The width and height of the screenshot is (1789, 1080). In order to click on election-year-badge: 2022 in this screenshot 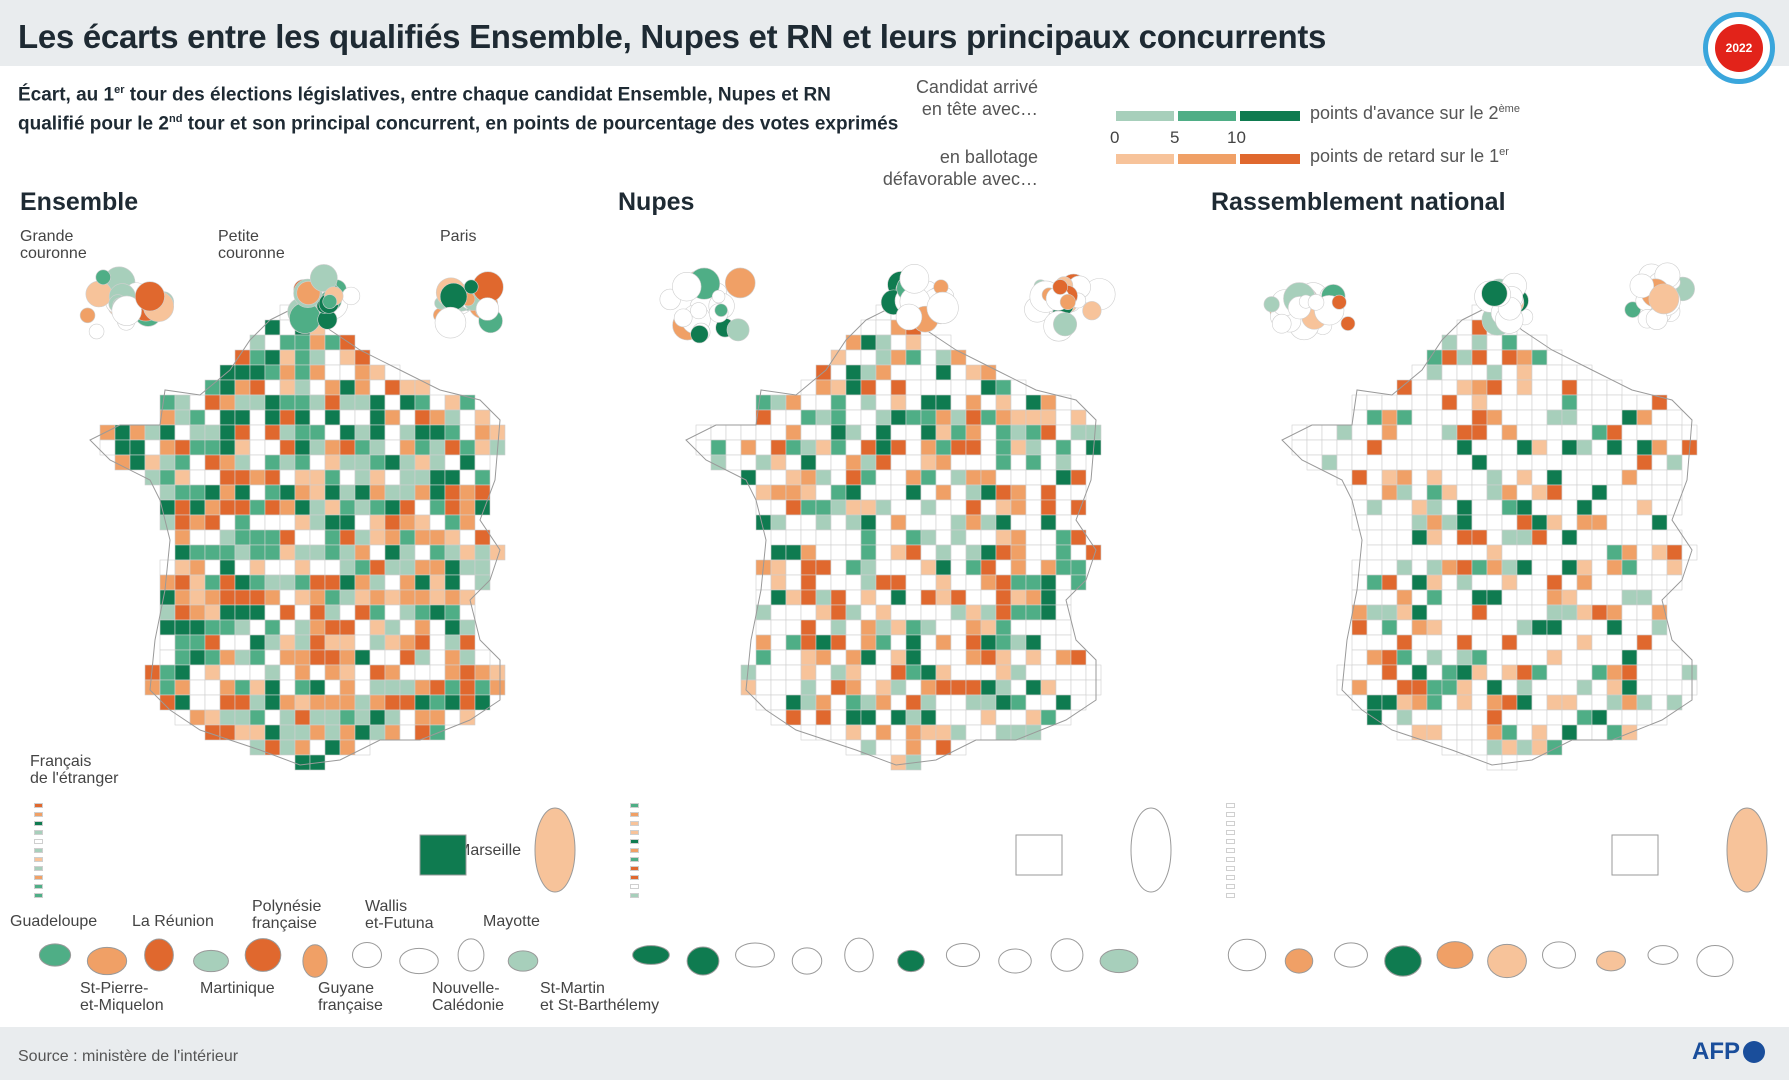, I will do `click(1739, 48)`.